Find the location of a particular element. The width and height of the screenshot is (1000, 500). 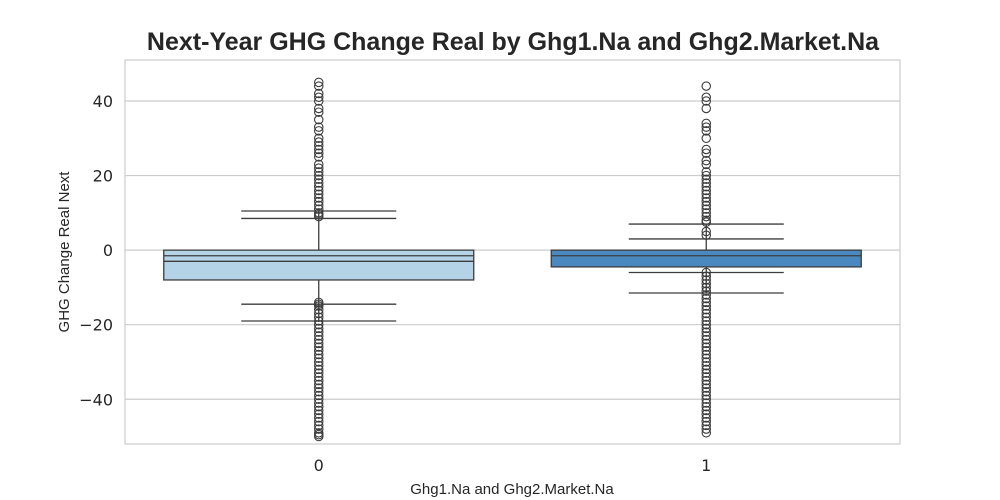

y-tick-label: −40 is located at coordinates (96, 399).